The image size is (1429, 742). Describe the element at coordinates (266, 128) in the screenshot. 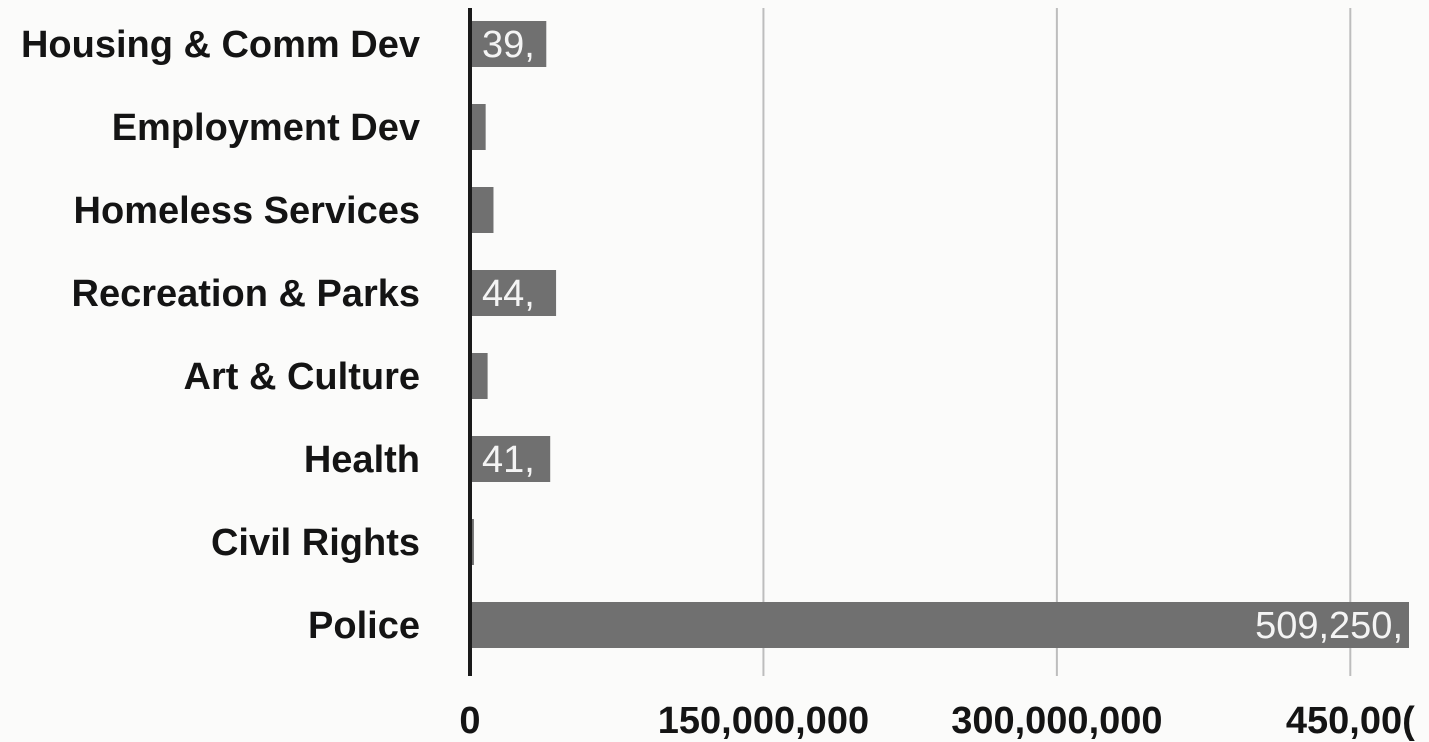

I see `category-label-1: Employment Dev` at that location.